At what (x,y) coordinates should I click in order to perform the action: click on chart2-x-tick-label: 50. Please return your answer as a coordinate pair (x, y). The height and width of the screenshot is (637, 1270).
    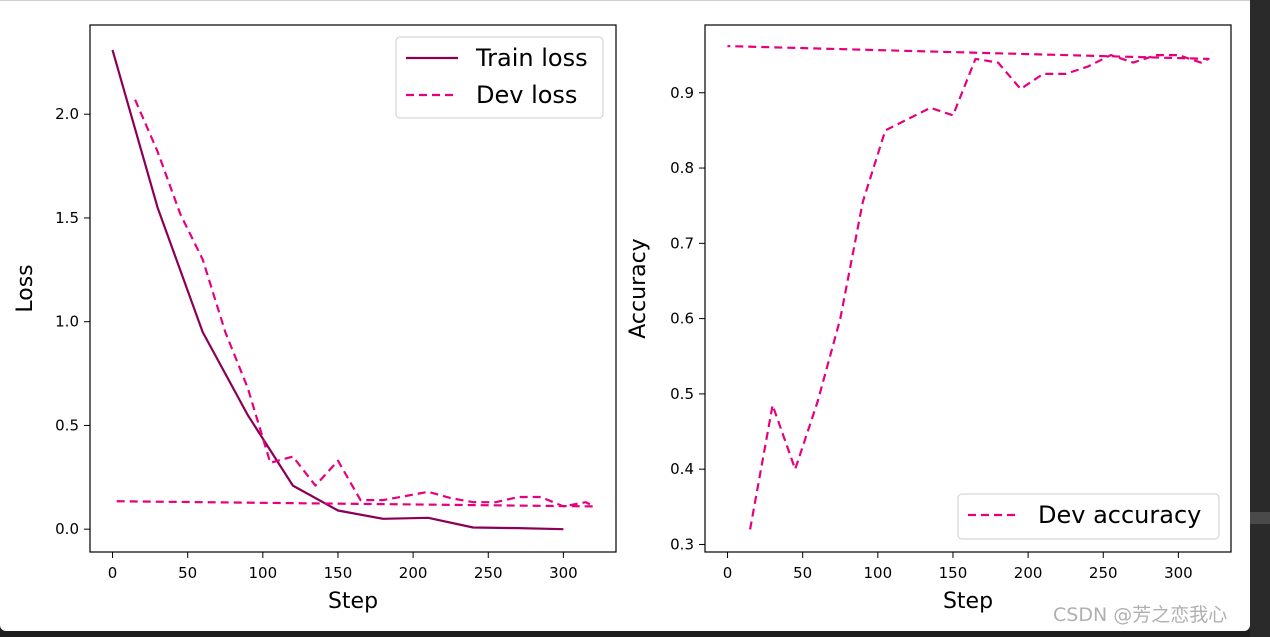
    Looking at the image, I should click on (802, 573).